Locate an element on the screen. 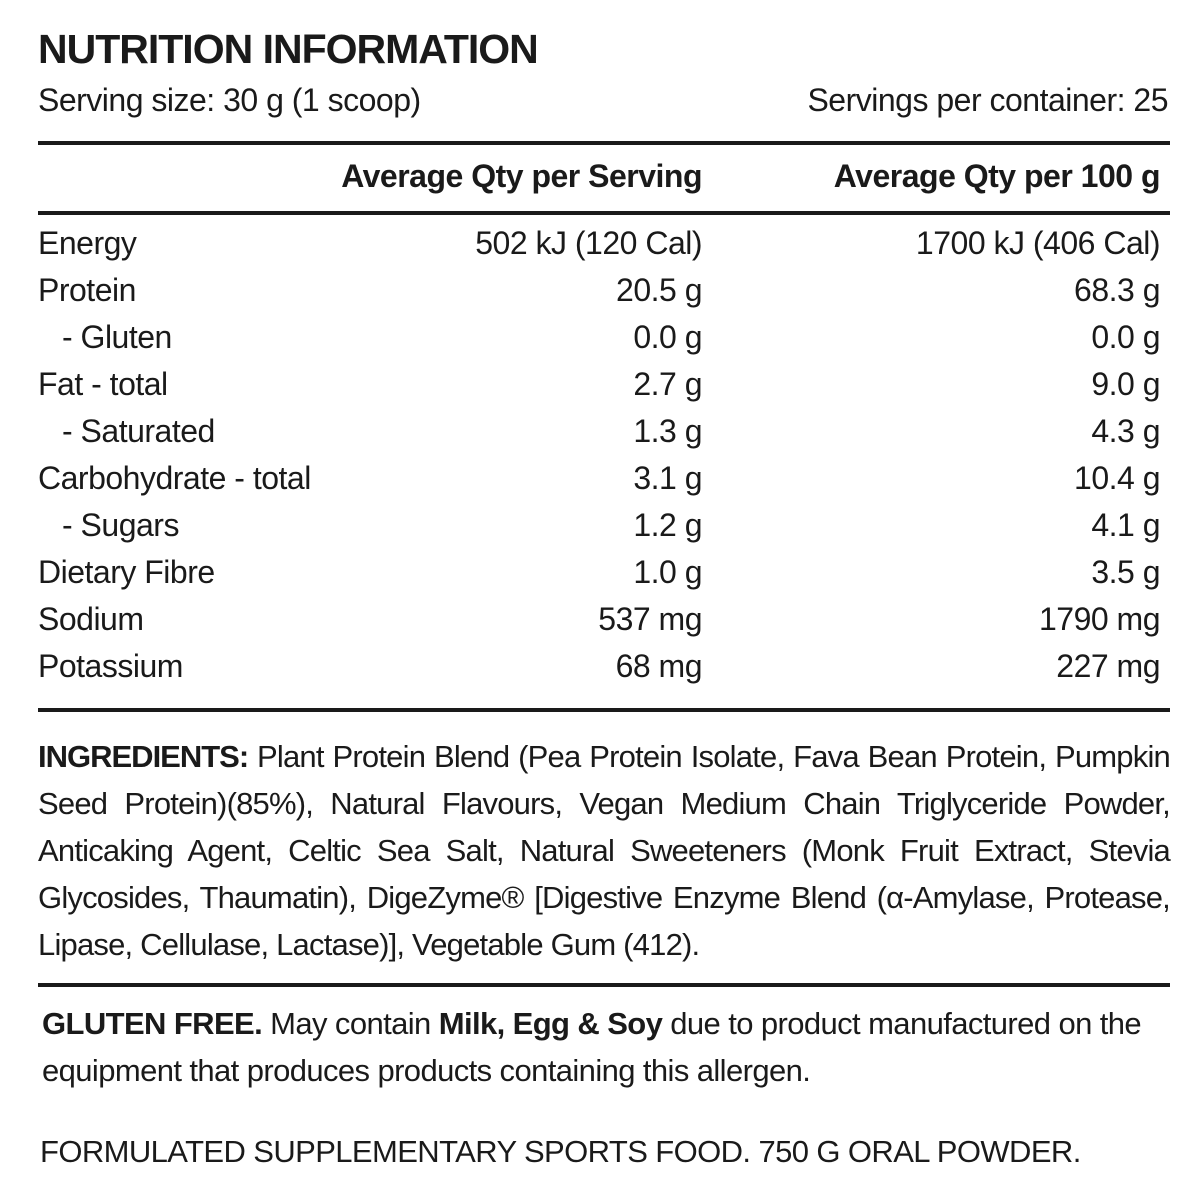 Image resolution: width=1200 pixels, height=1200 pixels. per-100g: 3.5 g is located at coordinates (1125, 572).